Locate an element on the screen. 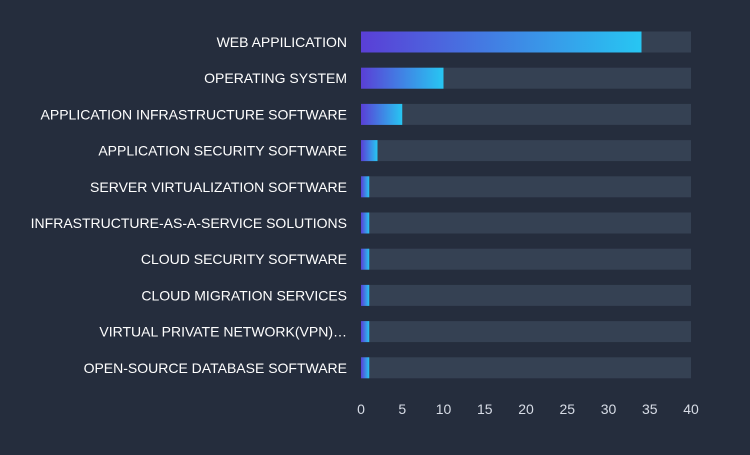  x-tick-label: 0 is located at coordinates (361, 409).